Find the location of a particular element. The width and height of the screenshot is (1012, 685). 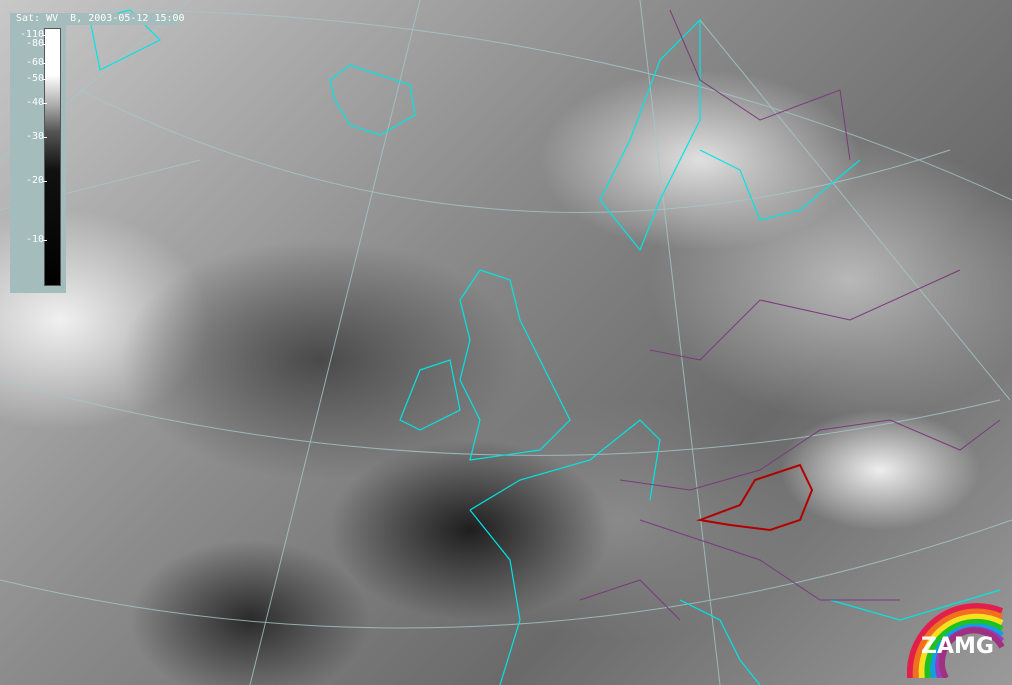

scale-tick: -50 is located at coordinates (30, 79).